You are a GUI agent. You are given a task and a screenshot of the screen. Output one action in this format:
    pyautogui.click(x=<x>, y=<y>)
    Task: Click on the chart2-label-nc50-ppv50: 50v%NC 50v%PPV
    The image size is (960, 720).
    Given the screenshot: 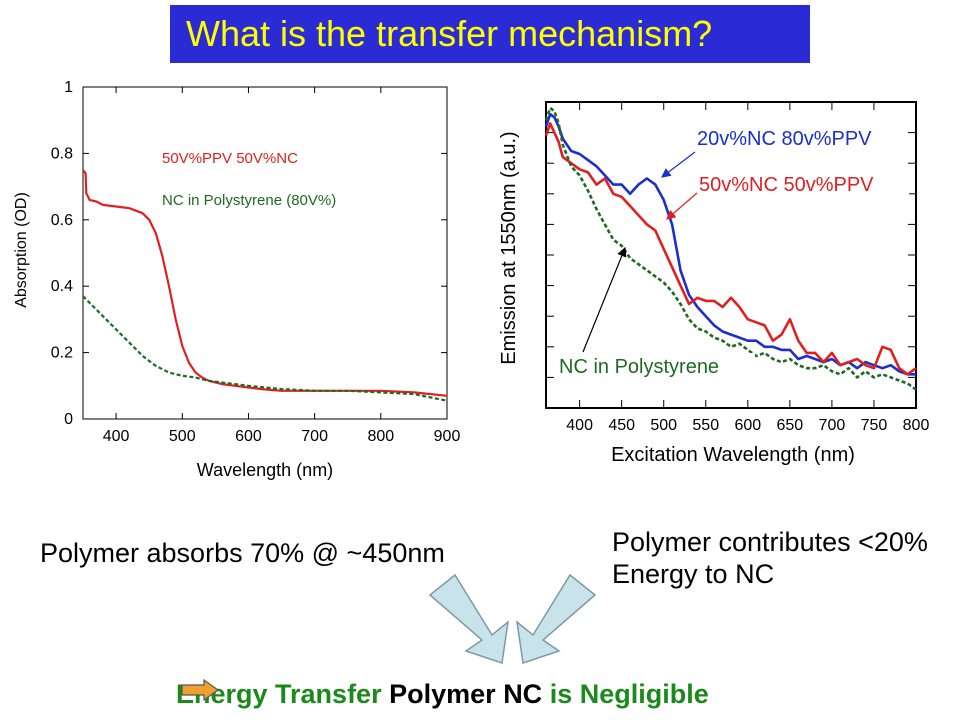 What is the action you would take?
    pyautogui.click(x=786, y=185)
    